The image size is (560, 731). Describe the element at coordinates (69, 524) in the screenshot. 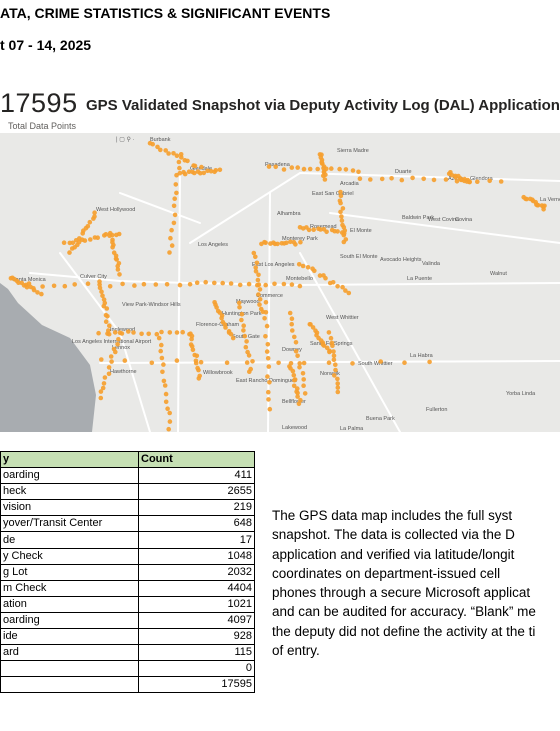

I see `category-cell: yover/Transit Center` at that location.